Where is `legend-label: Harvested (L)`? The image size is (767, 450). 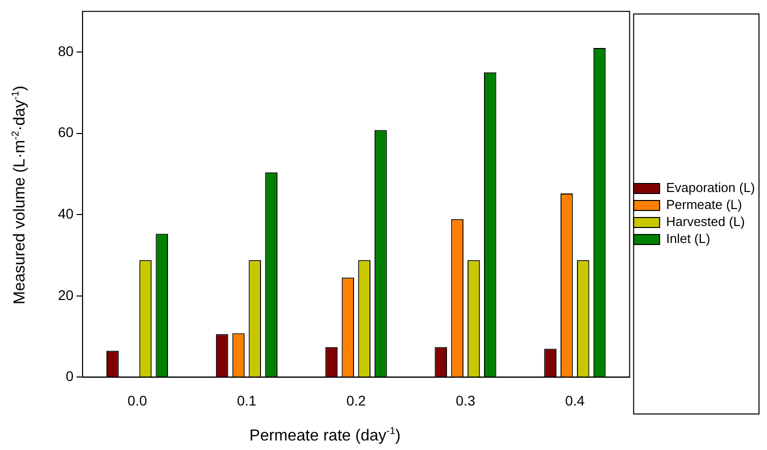
legend-label: Harvested (L) is located at coordinates (705, 222).